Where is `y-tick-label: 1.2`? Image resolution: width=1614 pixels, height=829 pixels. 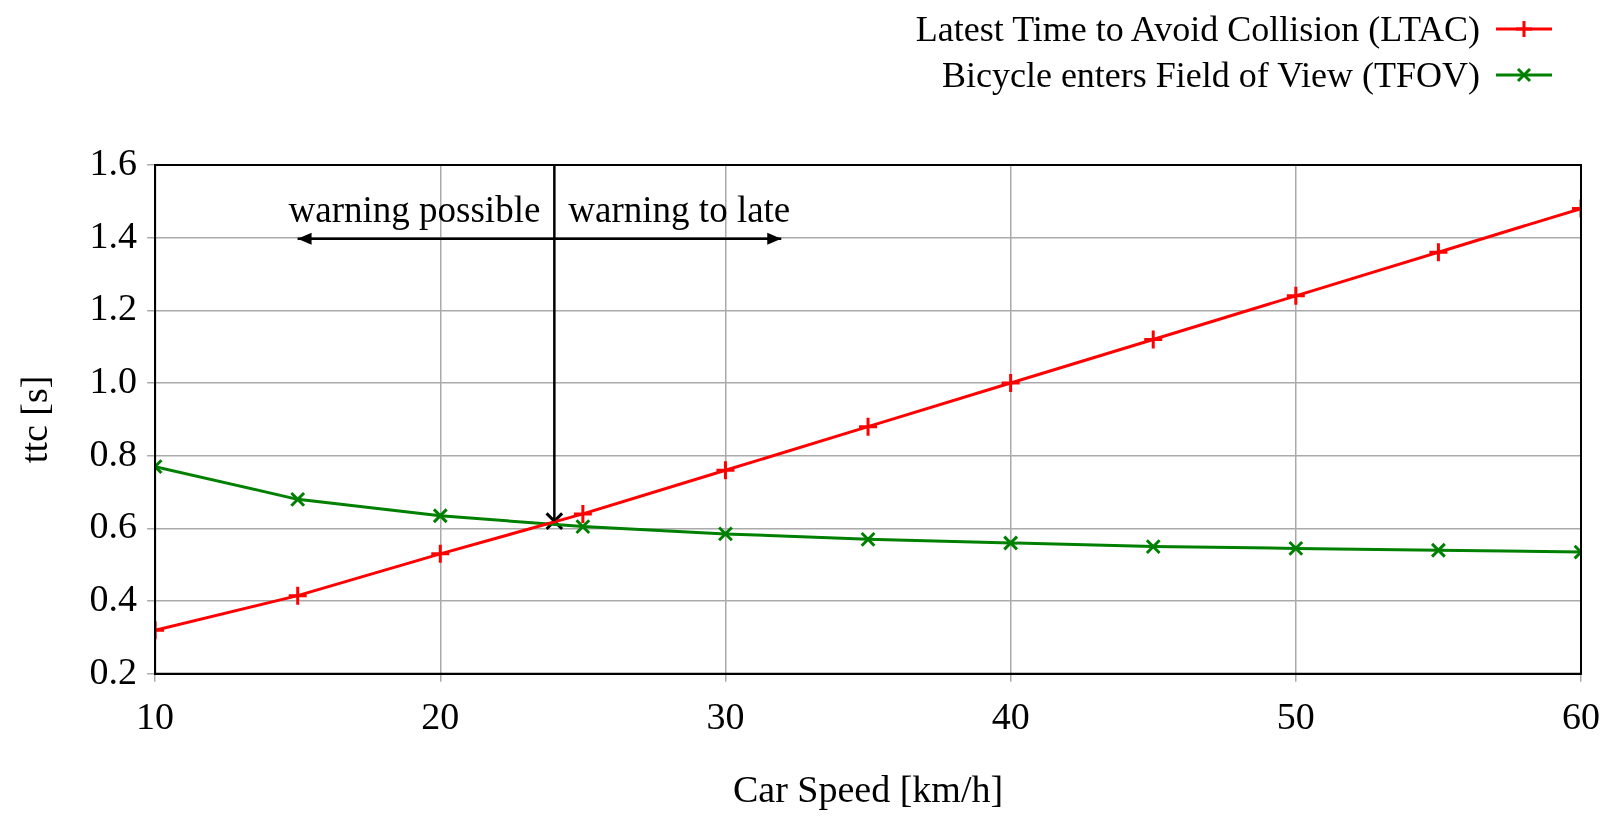 y-tick-label: 1.2 is located at coordinates (113, 307).